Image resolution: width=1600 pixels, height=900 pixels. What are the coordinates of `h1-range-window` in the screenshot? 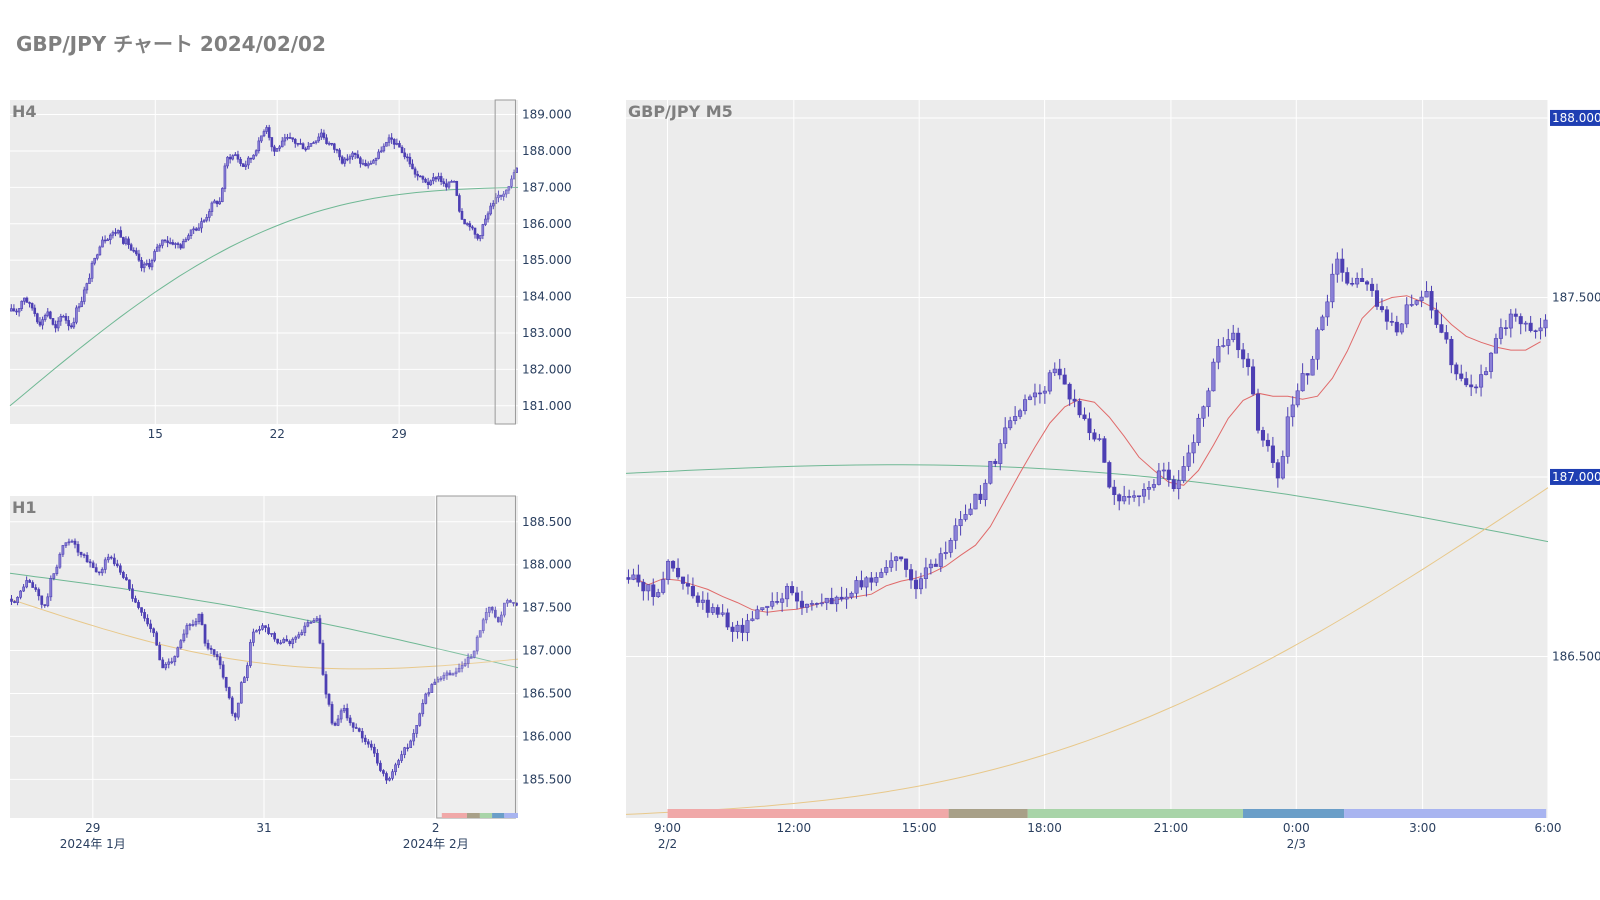 It's located at (476, 657).